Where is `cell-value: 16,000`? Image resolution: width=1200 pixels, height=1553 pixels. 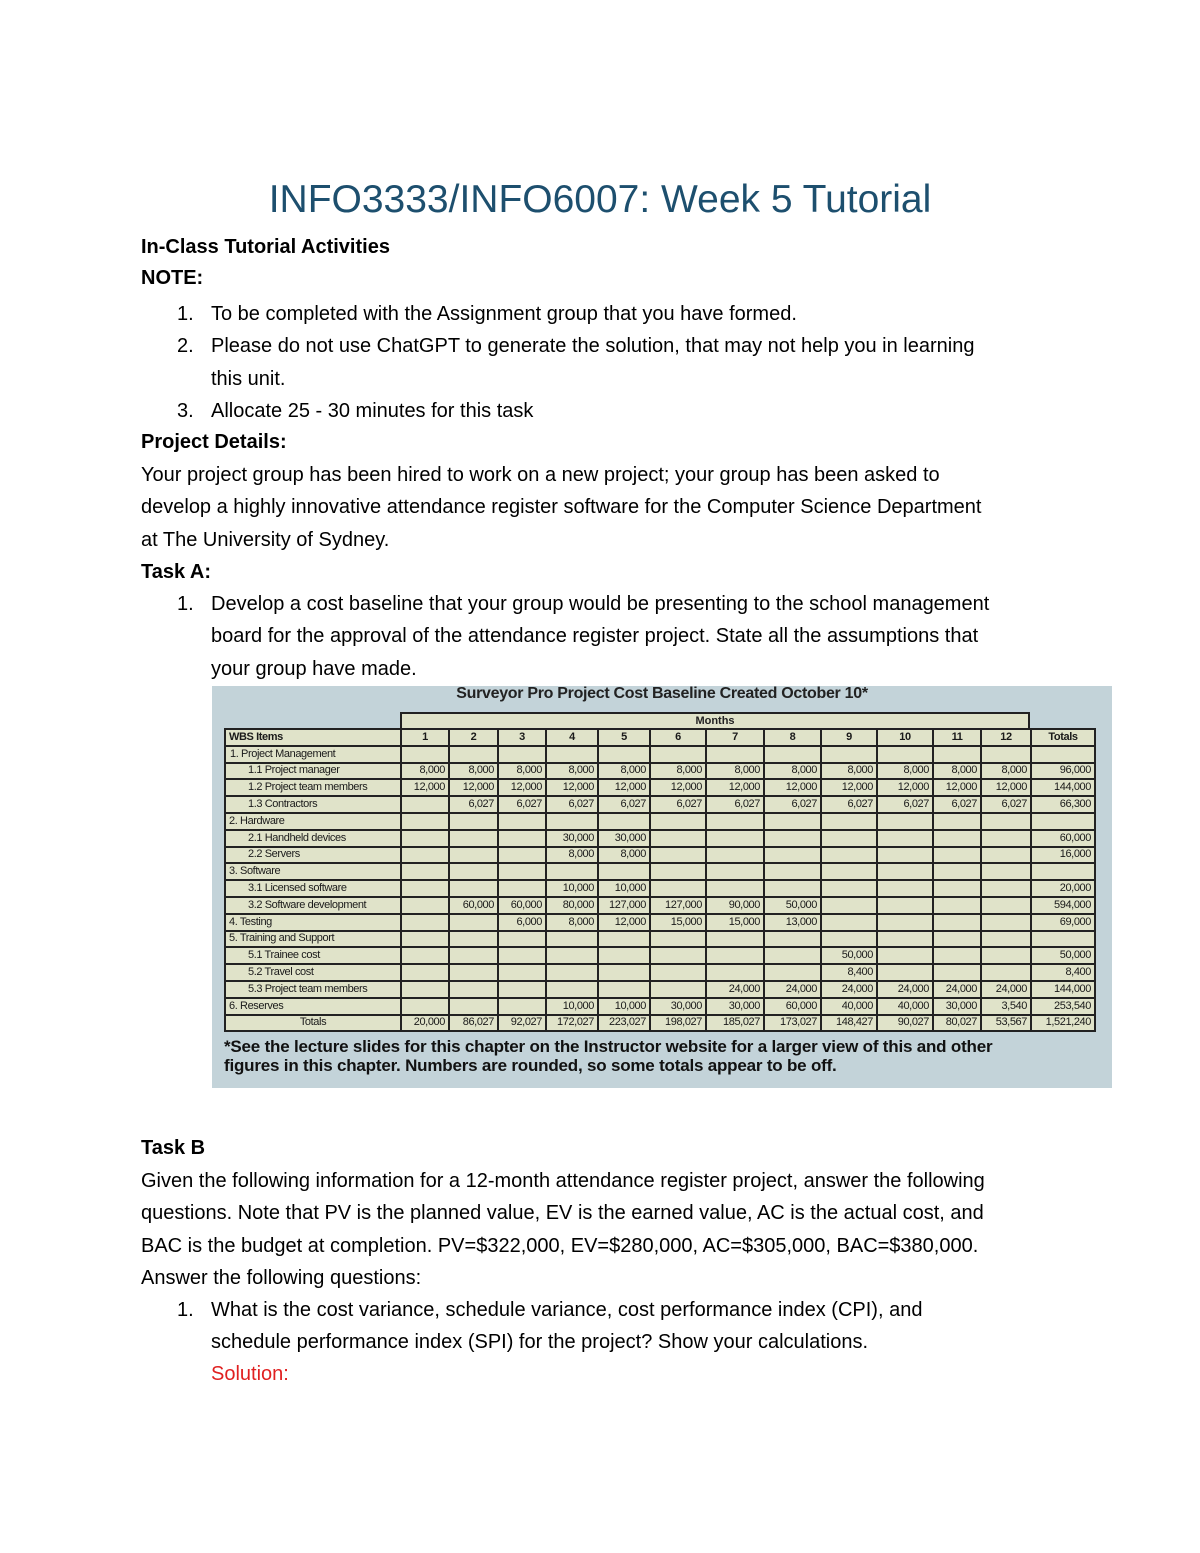
cell-value: 16,000 is located at coordinates (1063, 855).